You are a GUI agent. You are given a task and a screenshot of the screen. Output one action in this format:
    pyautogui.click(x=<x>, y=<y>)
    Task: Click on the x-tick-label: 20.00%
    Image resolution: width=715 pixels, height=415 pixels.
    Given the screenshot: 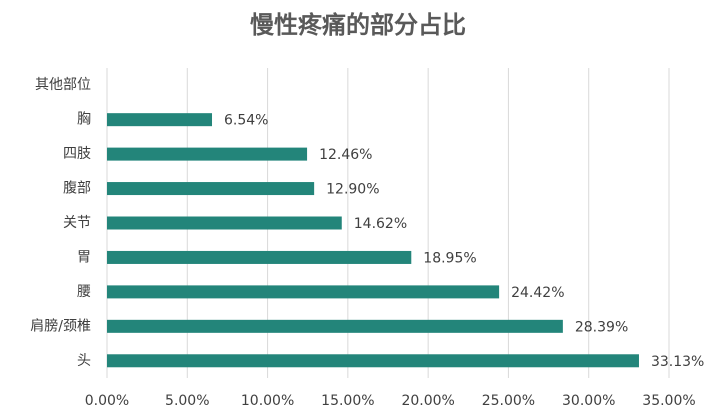 What is the action you would take?
    pyautogui.click(x=427, y=401)
    